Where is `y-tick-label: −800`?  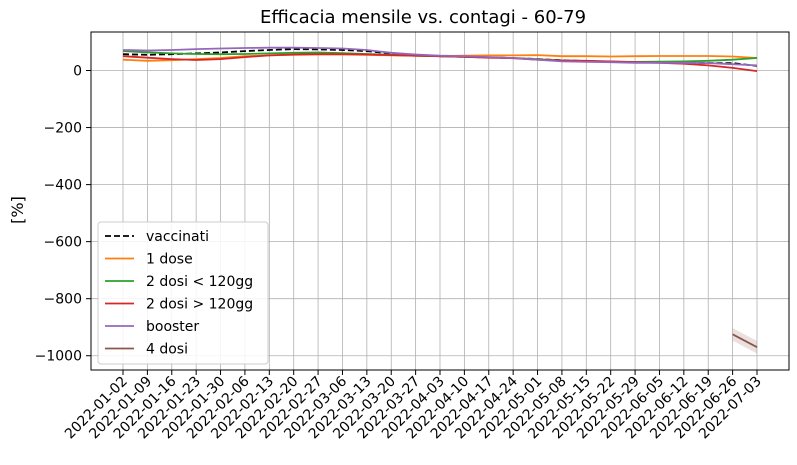 y-tick-label: −800 is located at coordinates (63, 300).